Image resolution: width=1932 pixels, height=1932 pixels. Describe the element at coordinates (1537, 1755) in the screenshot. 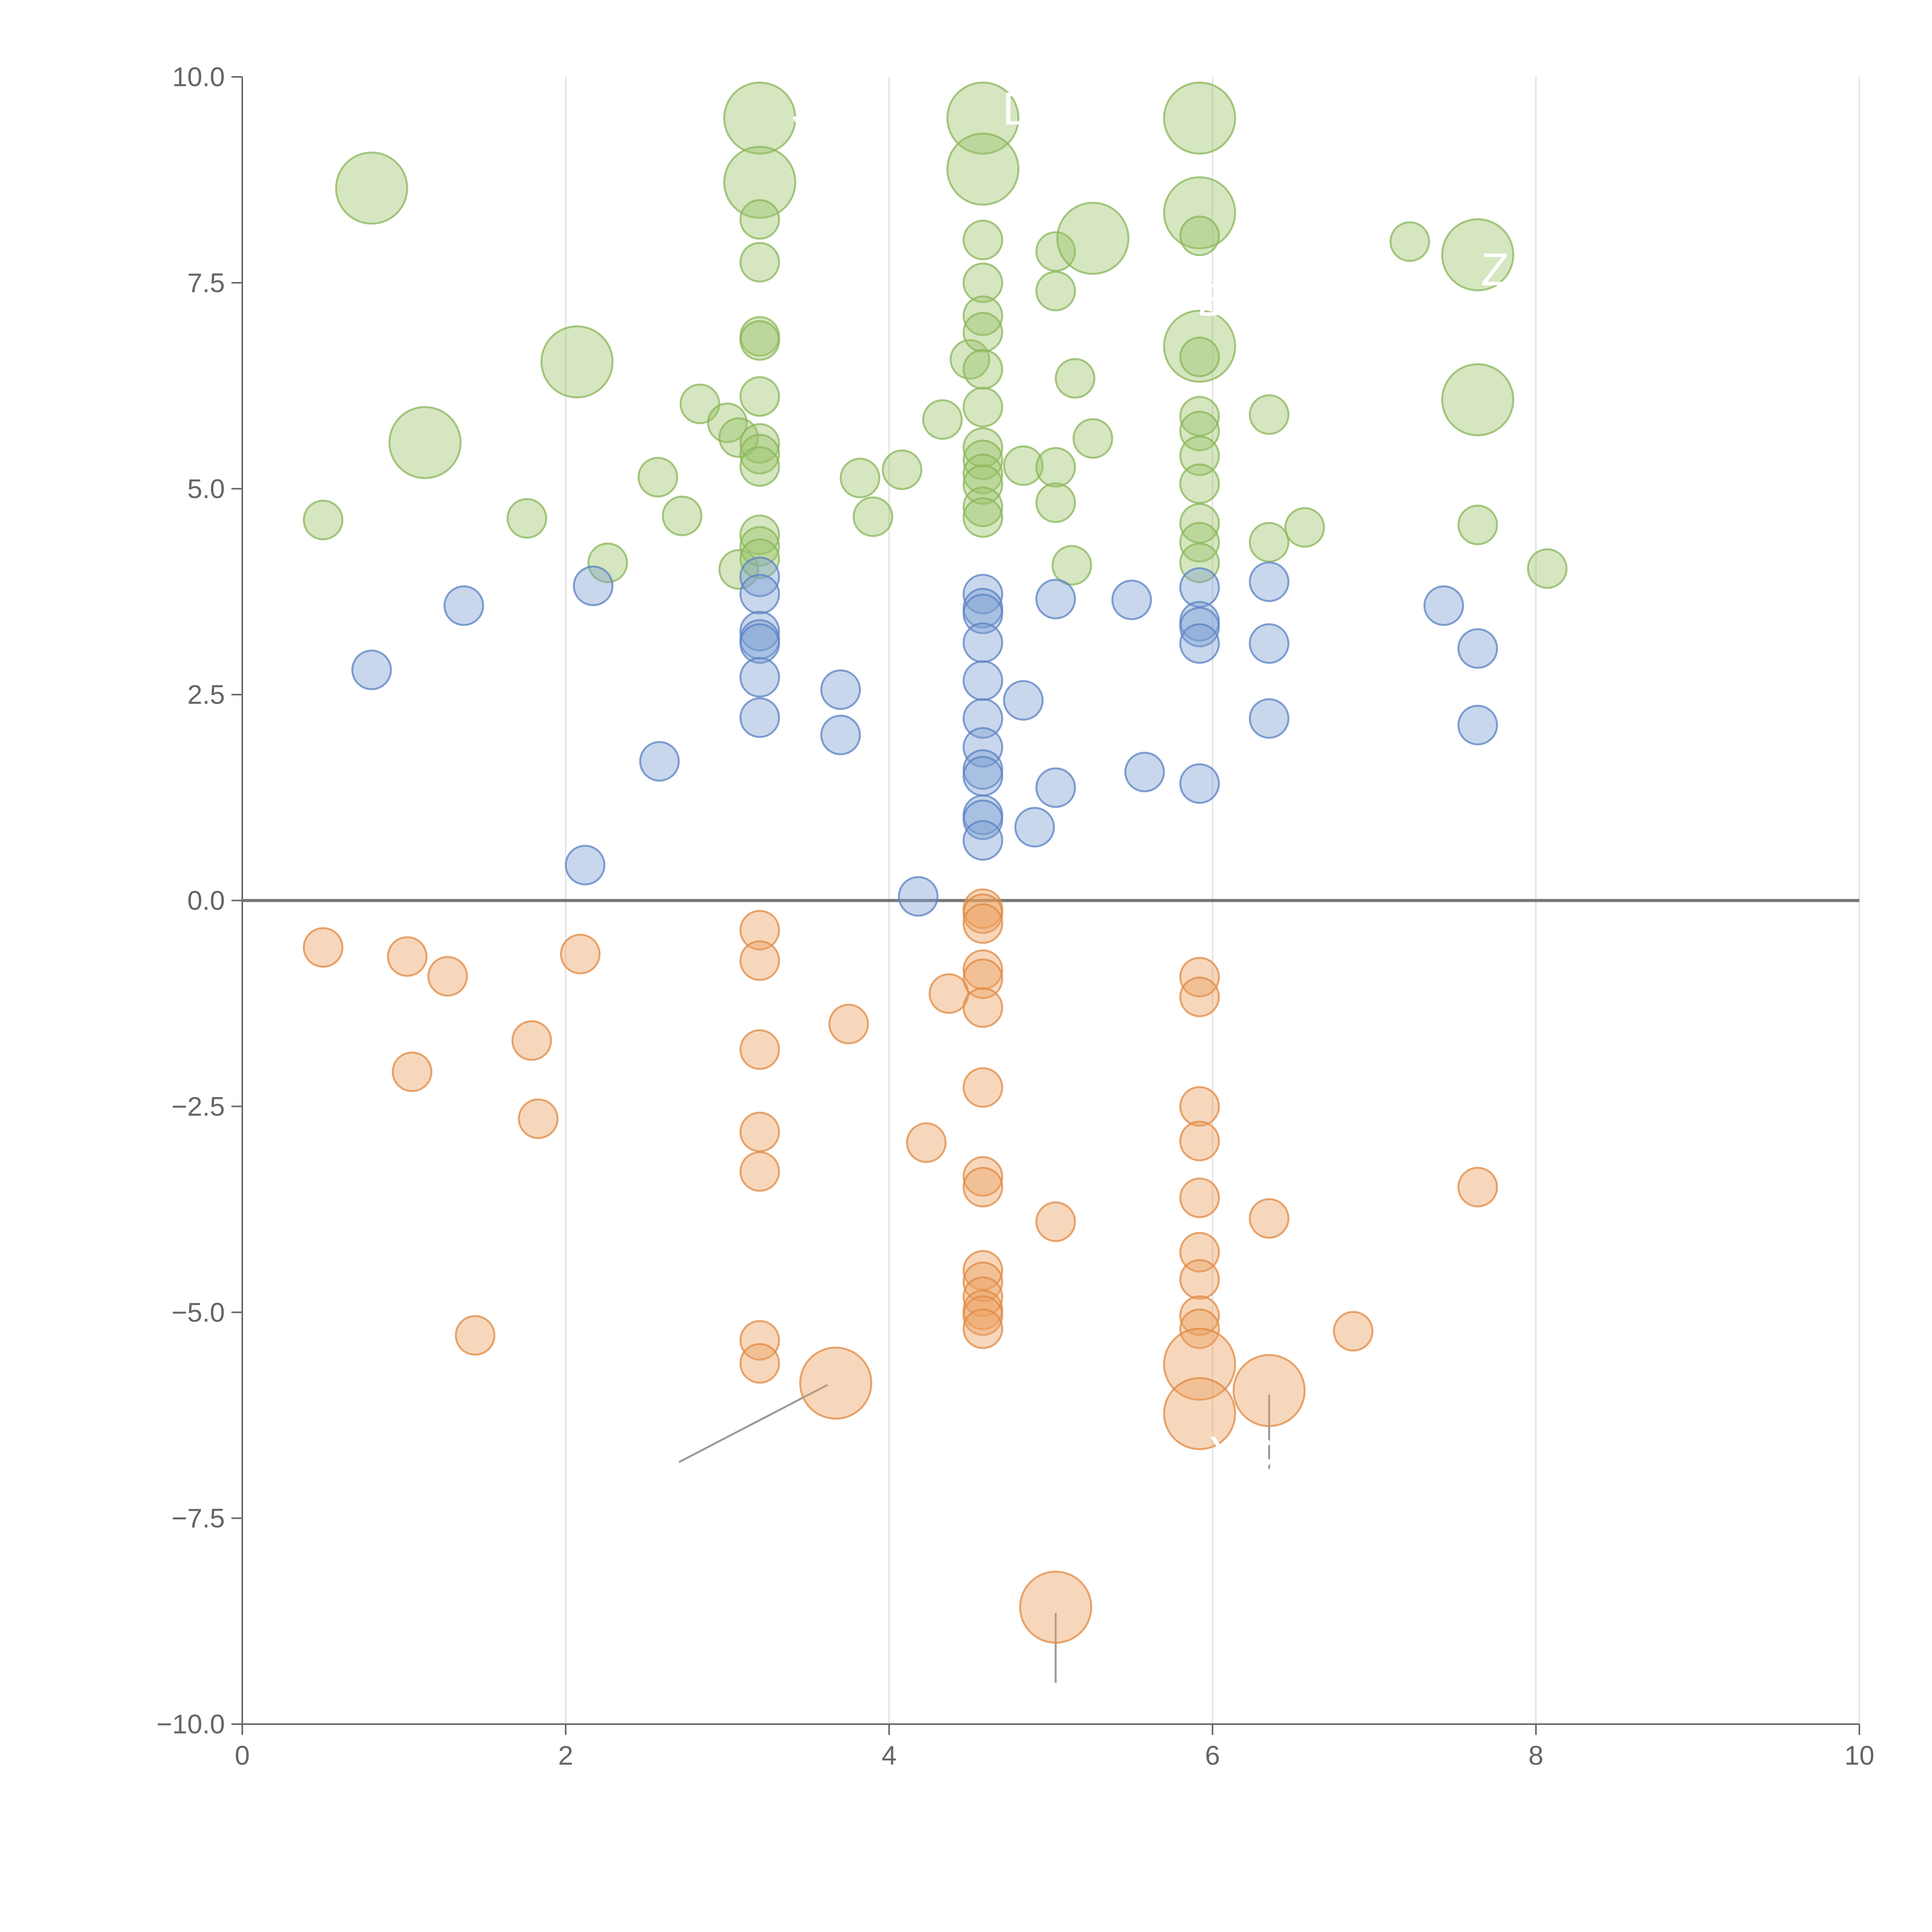

I see `x-tick-label: 8` at that location.